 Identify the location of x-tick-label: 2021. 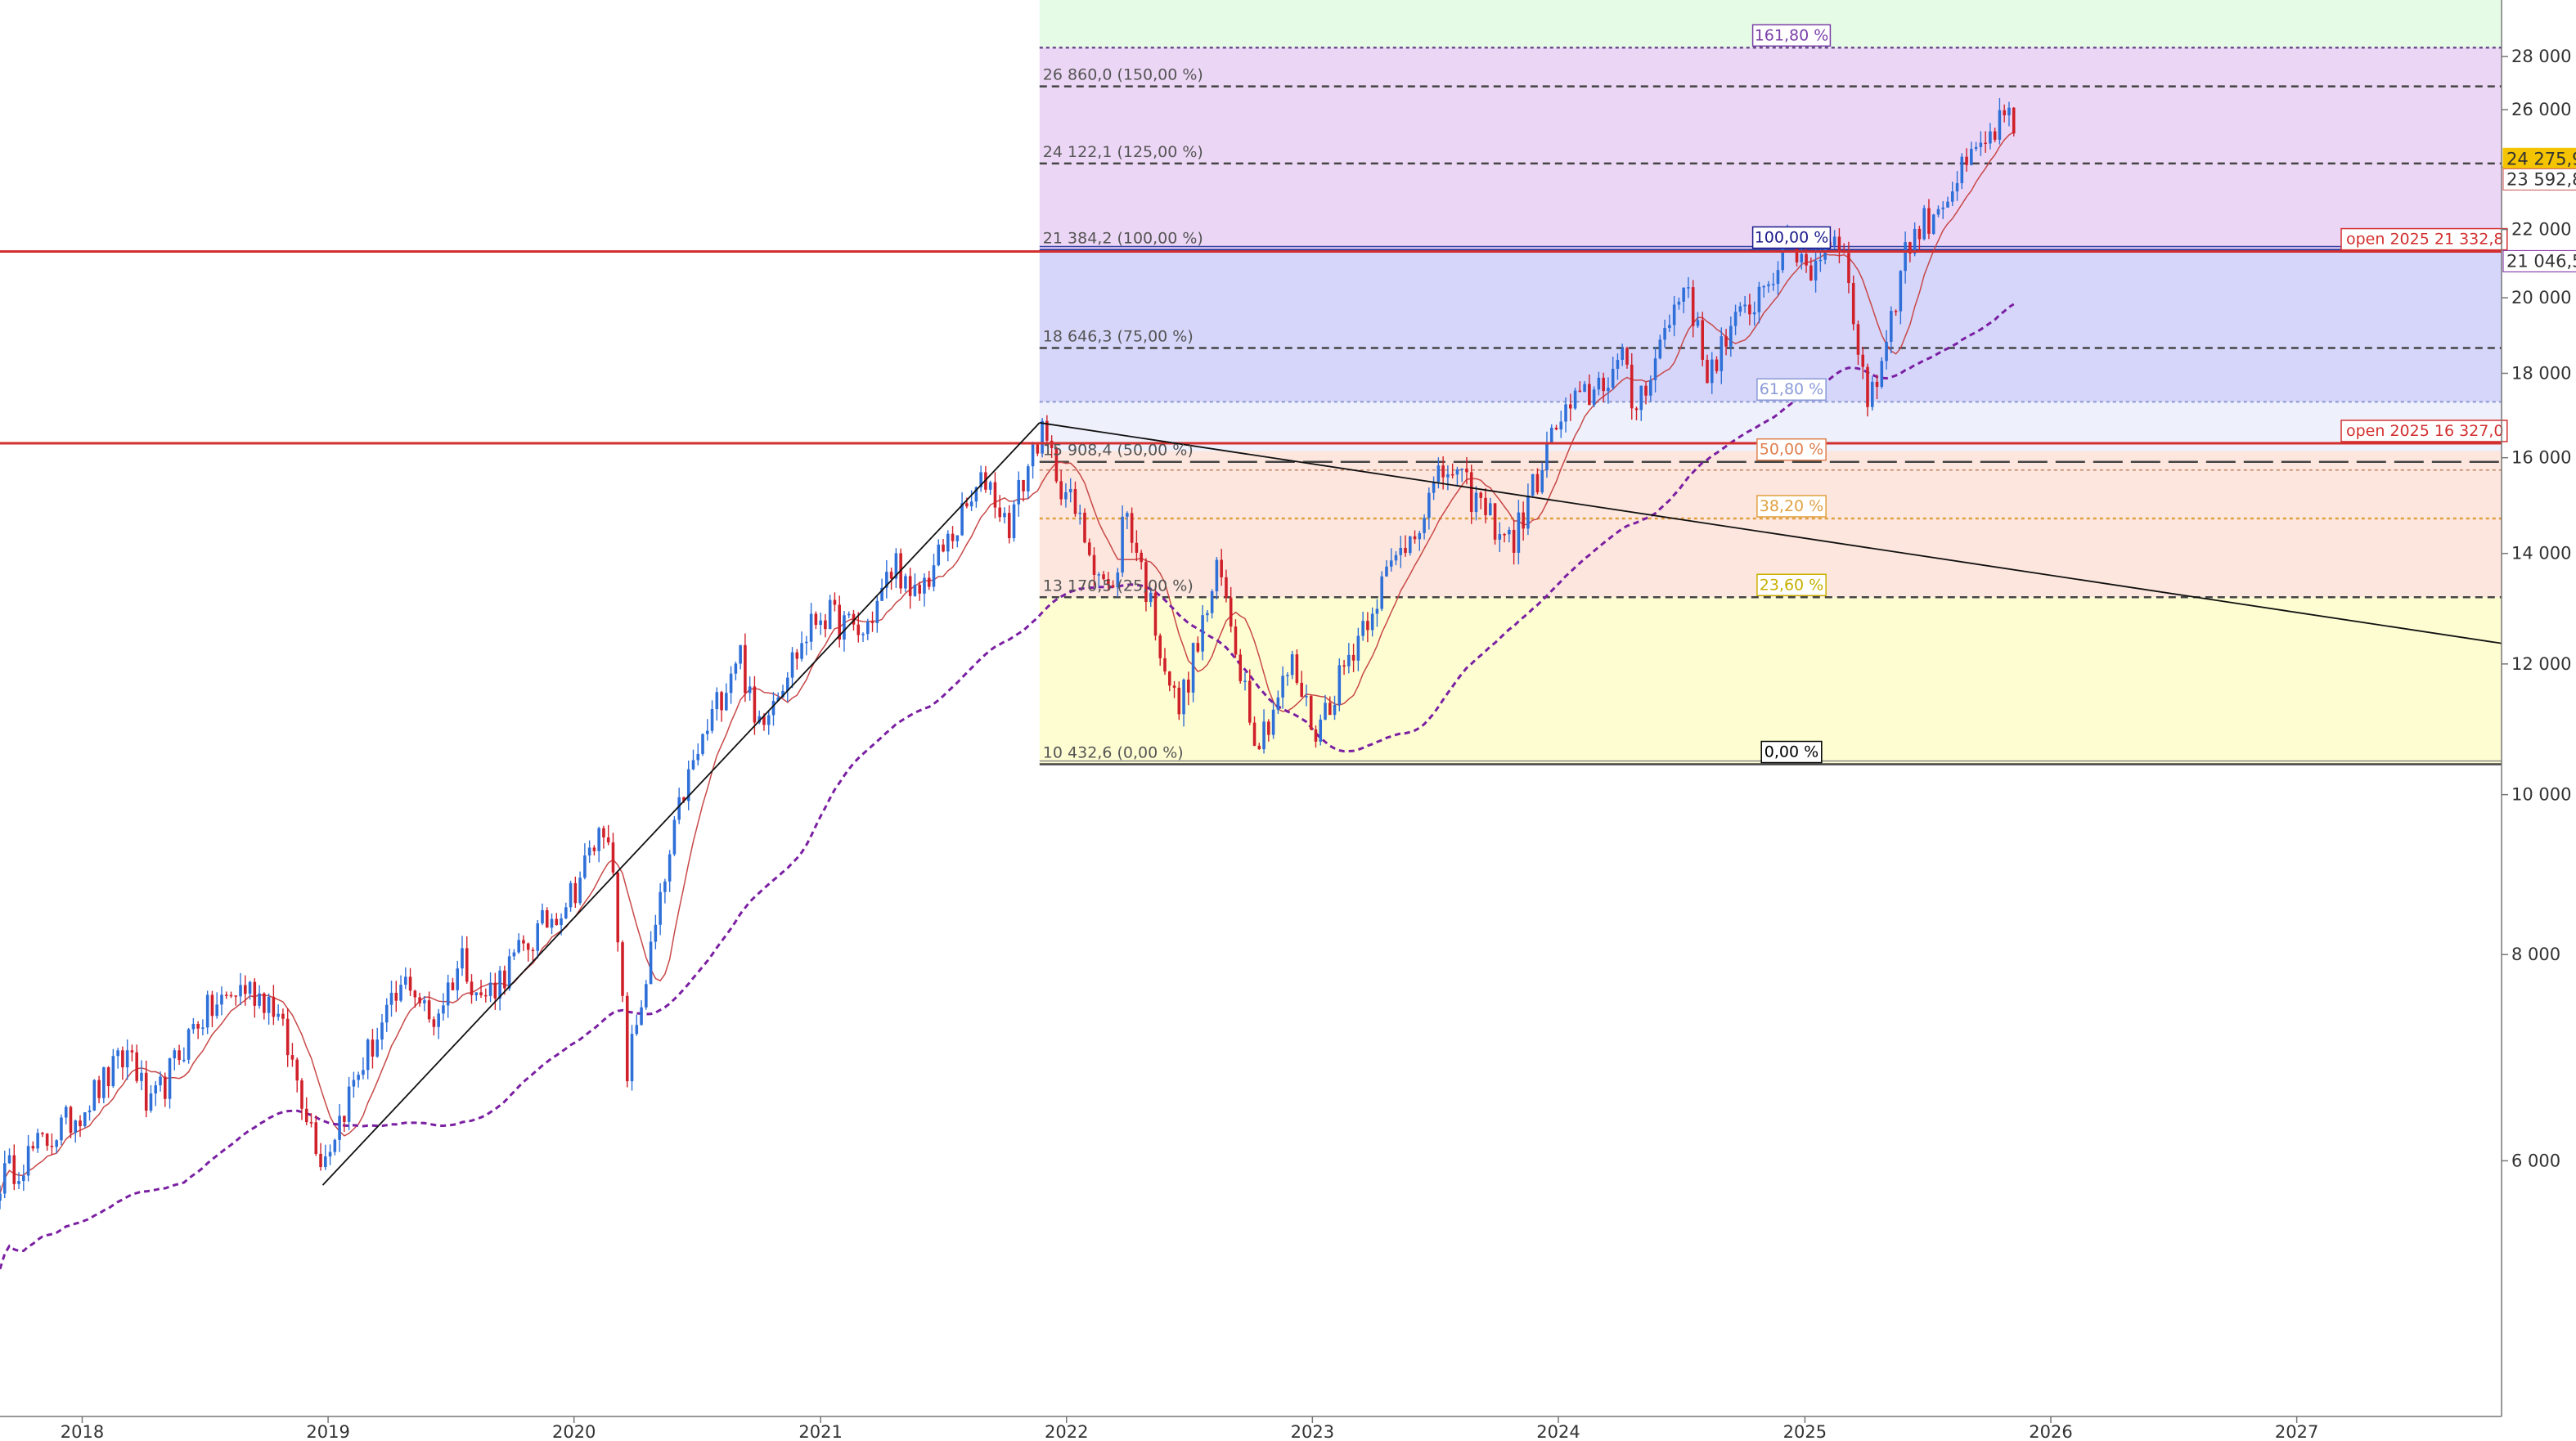
(820, 1431).